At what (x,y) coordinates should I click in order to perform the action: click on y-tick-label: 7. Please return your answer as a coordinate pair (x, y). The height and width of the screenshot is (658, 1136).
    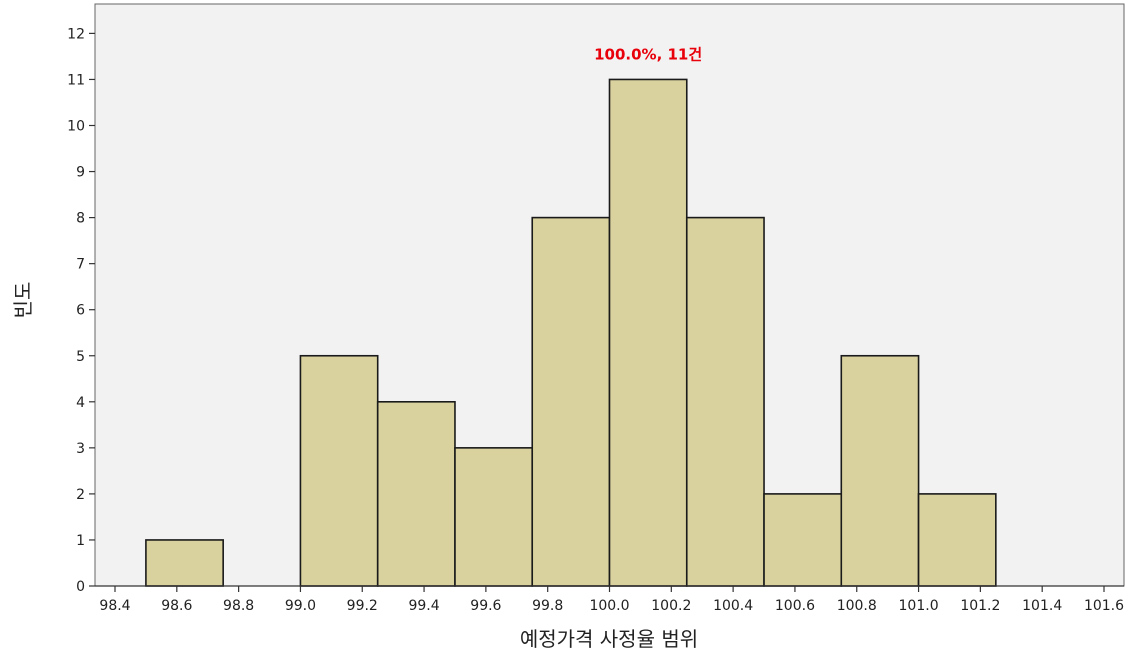
    Looking at the image, I should click on (80, 265).